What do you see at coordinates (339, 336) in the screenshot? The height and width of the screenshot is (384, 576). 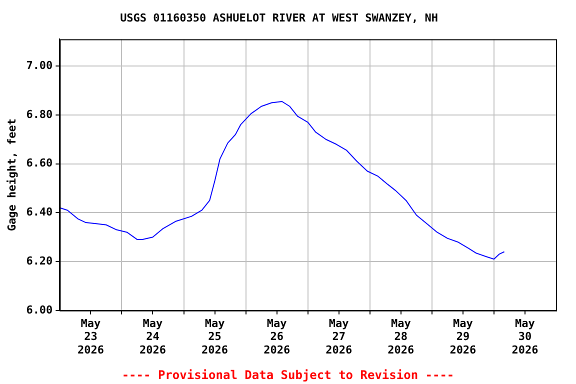 I see `x-tick-label: May 27 2026` at bounding box center [339, 336].